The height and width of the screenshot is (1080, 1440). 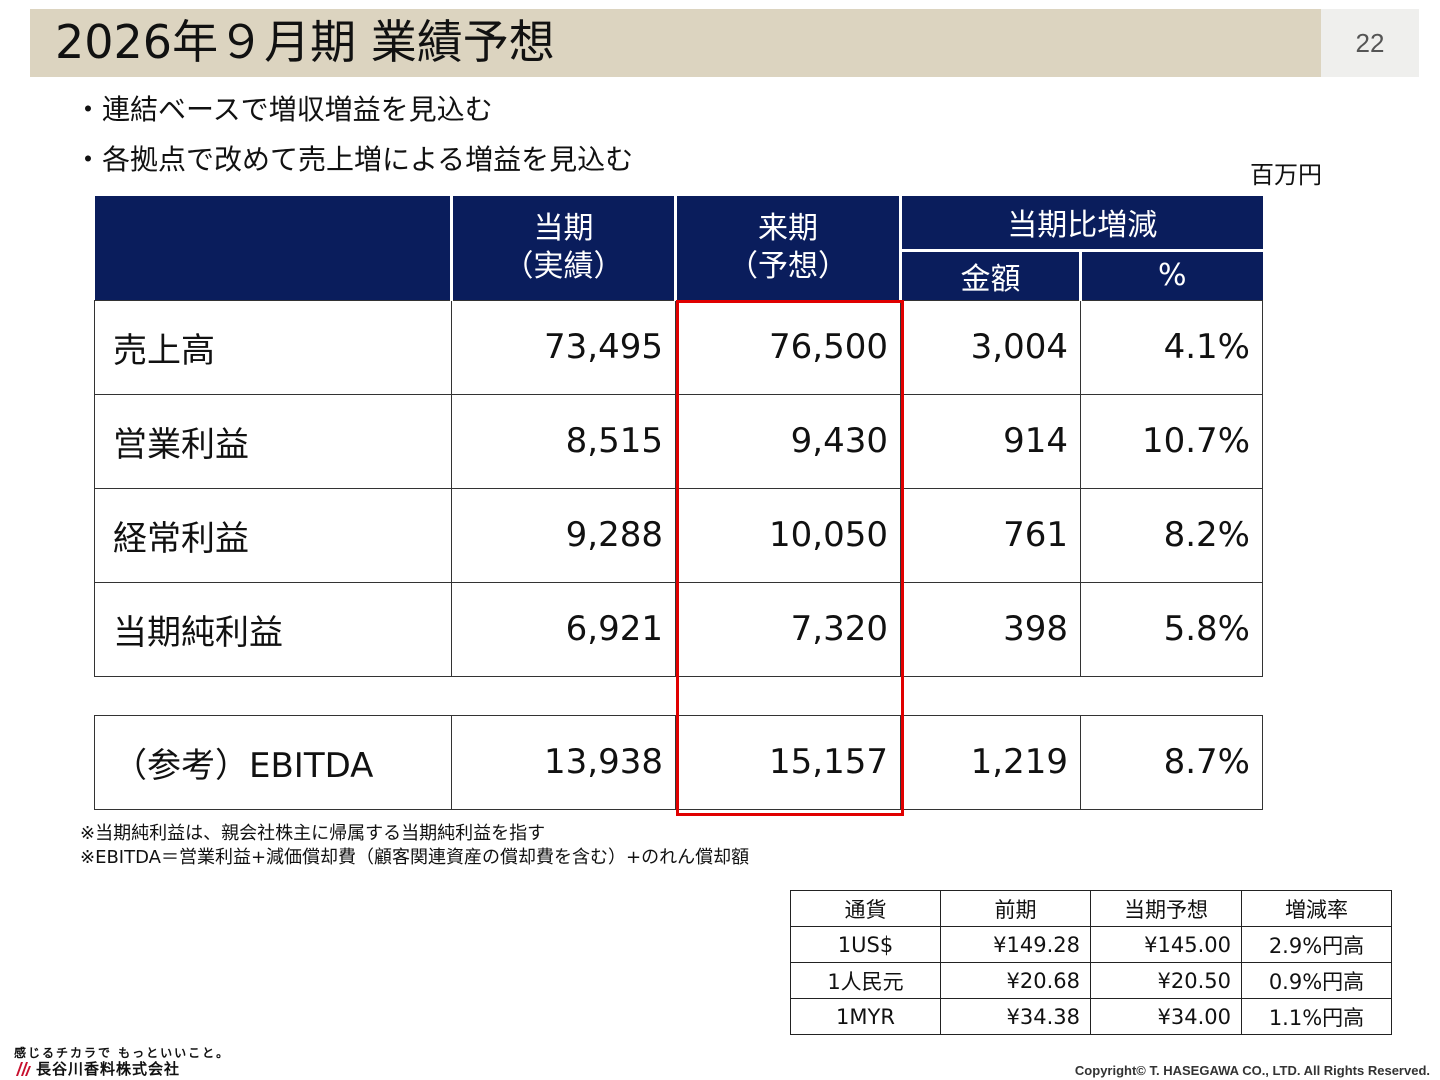 What do you see at coordinates (305, 42) in the screenshot?
I see `slide-title: 2026年９月期 業績予想` at bounding box center [305, 42].